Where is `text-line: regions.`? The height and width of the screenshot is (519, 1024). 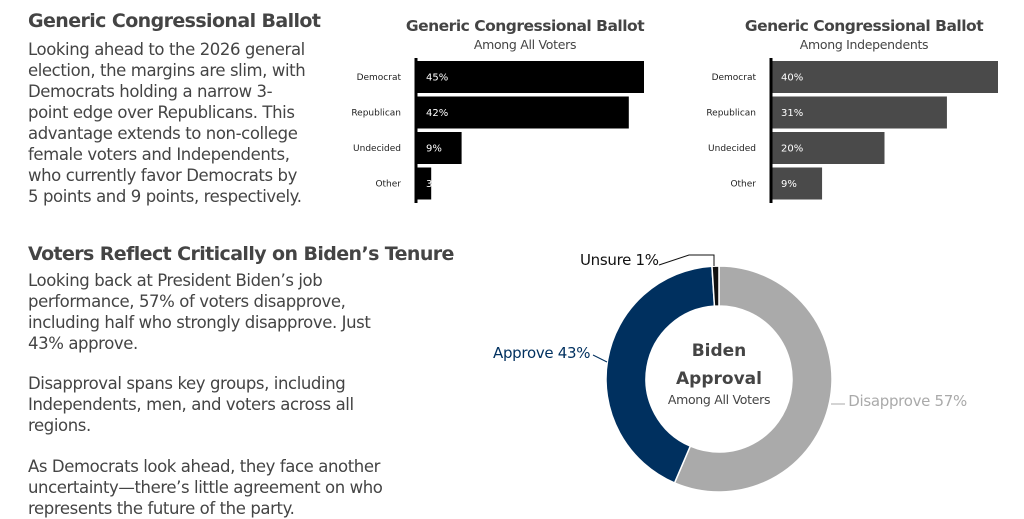 text-line: regions. is located at coordinates (59, 425).